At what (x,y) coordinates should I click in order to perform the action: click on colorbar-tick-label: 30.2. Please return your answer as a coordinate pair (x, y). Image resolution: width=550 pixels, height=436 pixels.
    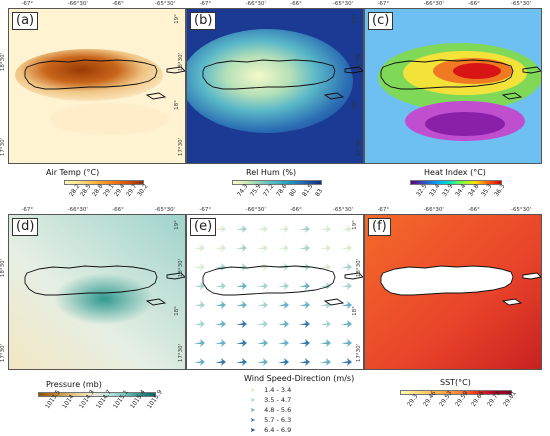
    Looking at the image, I should click on (143, 191).